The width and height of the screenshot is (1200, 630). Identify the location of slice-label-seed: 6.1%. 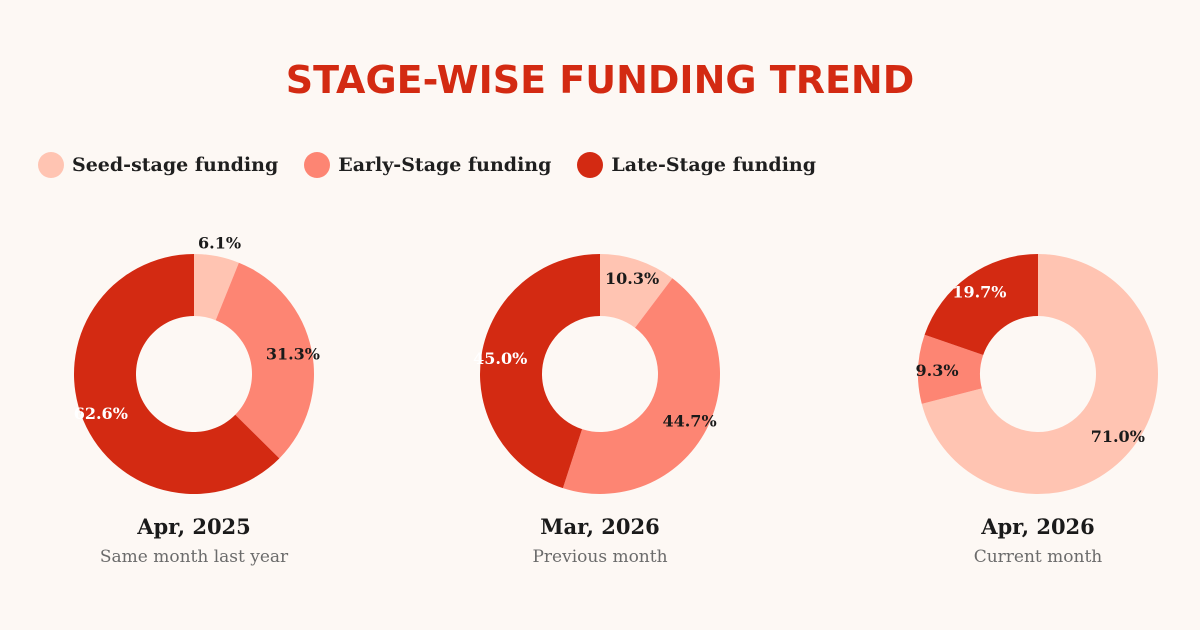
(219, 242).